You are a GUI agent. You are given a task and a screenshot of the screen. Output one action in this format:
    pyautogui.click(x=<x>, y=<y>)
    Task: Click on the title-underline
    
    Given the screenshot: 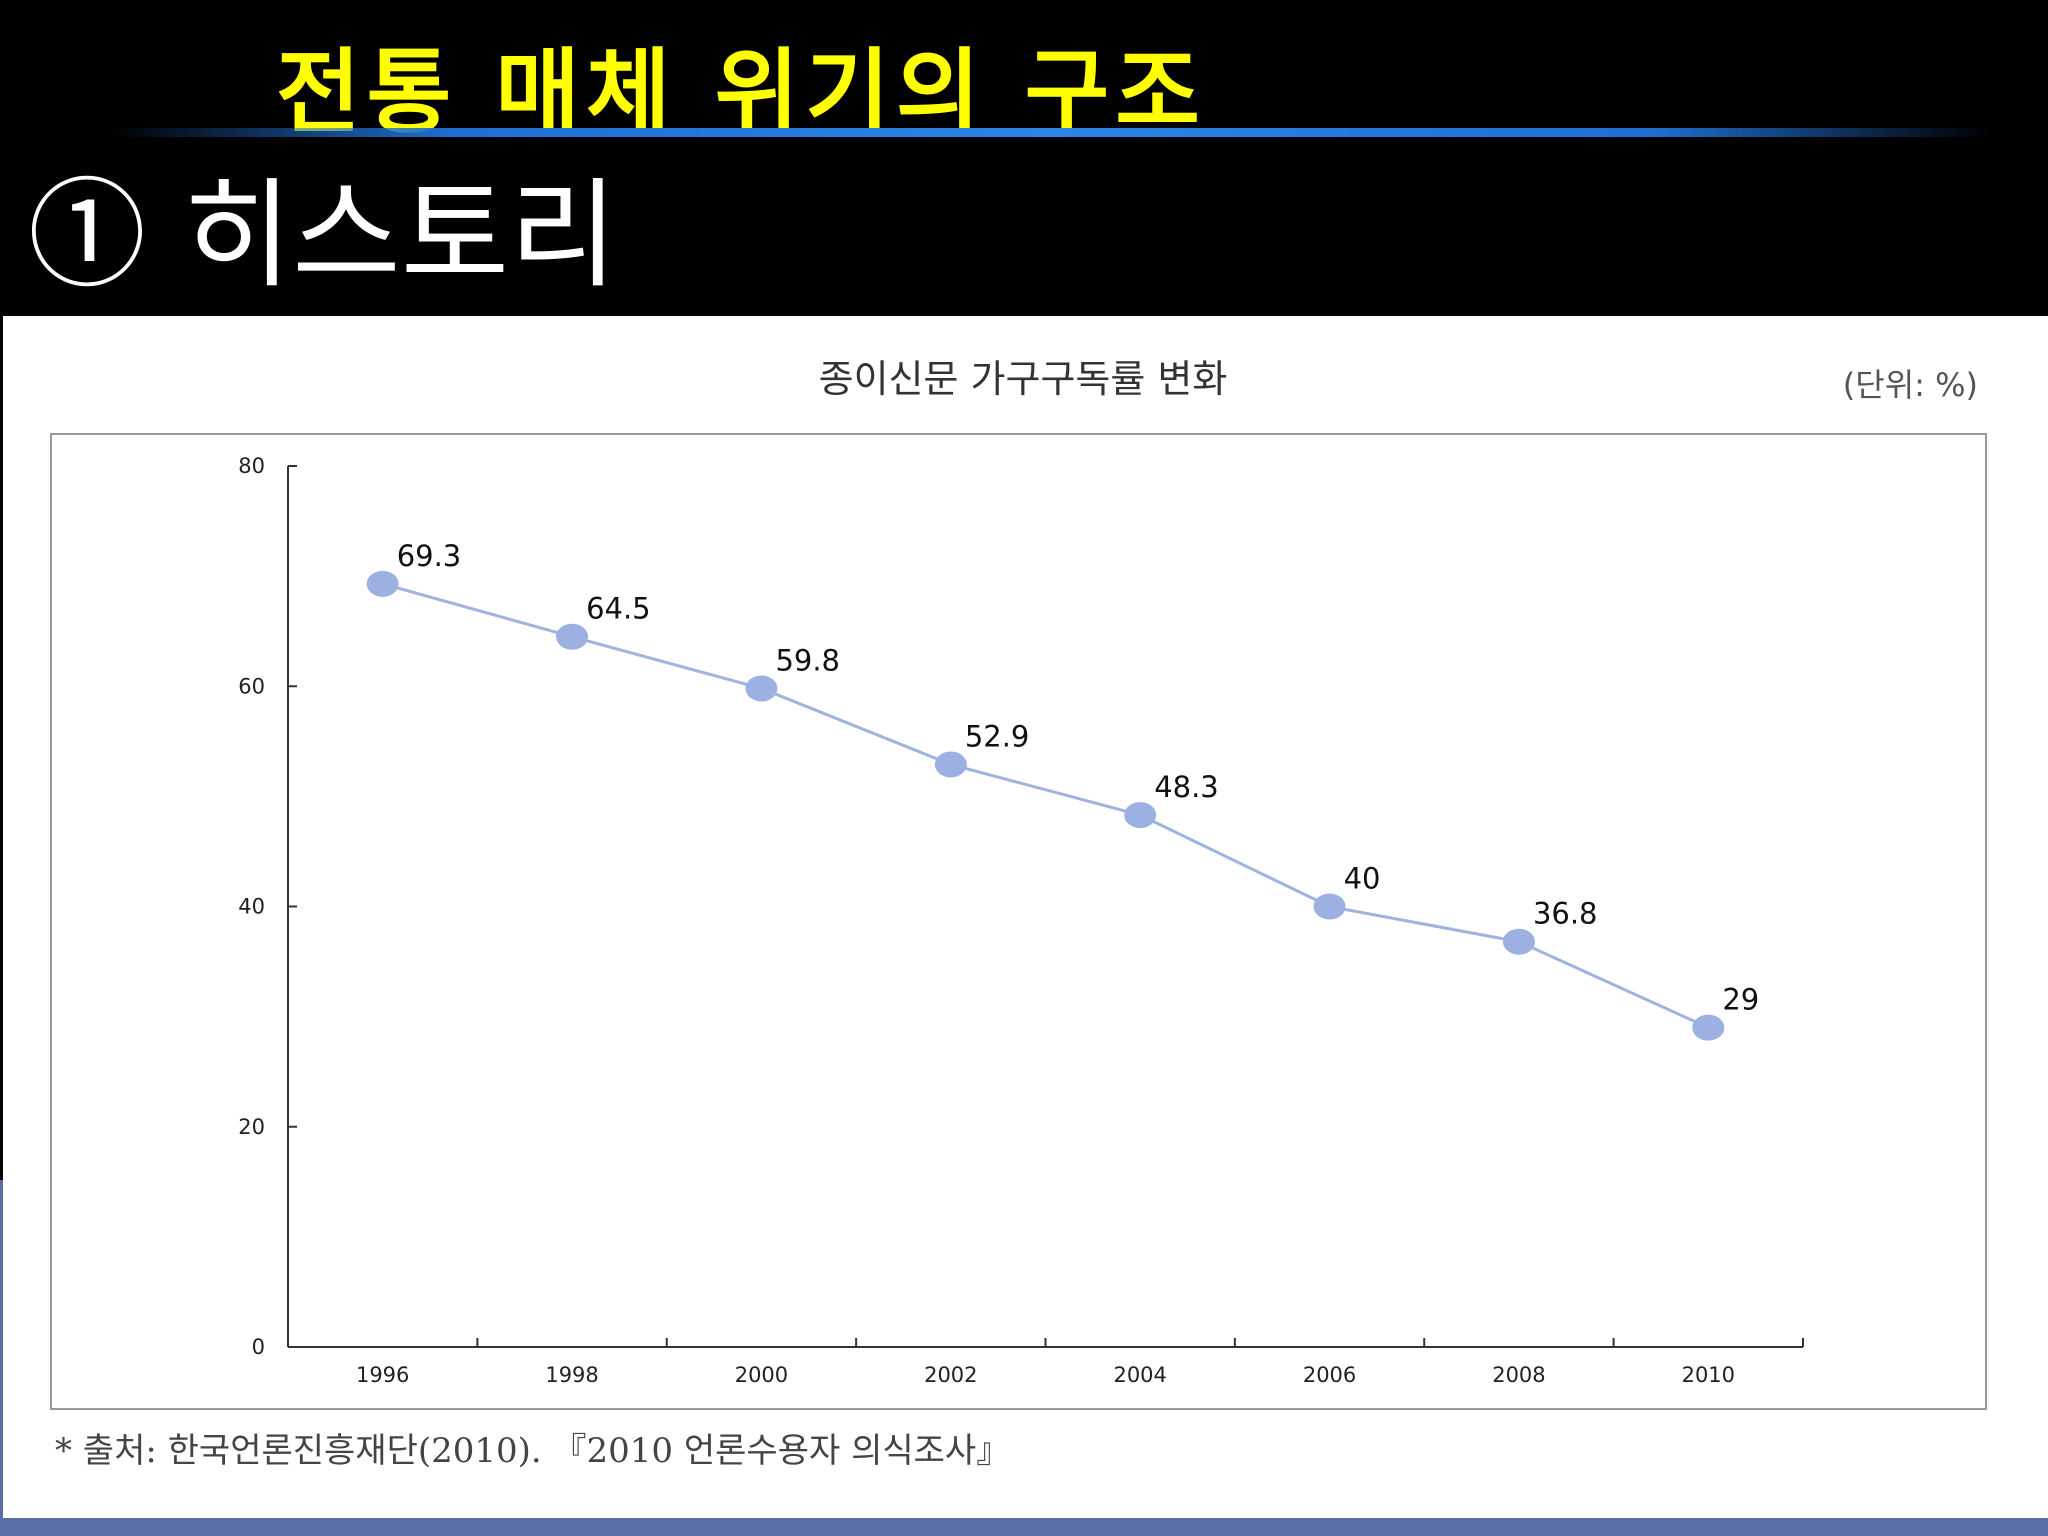 What is the action you would take?
    pyautogui.click(x=1050, y=132)
    